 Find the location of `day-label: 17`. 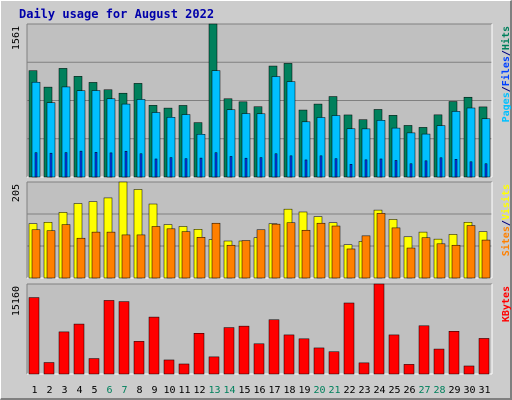

day-label: 17 is located at coordinates (274, 390).